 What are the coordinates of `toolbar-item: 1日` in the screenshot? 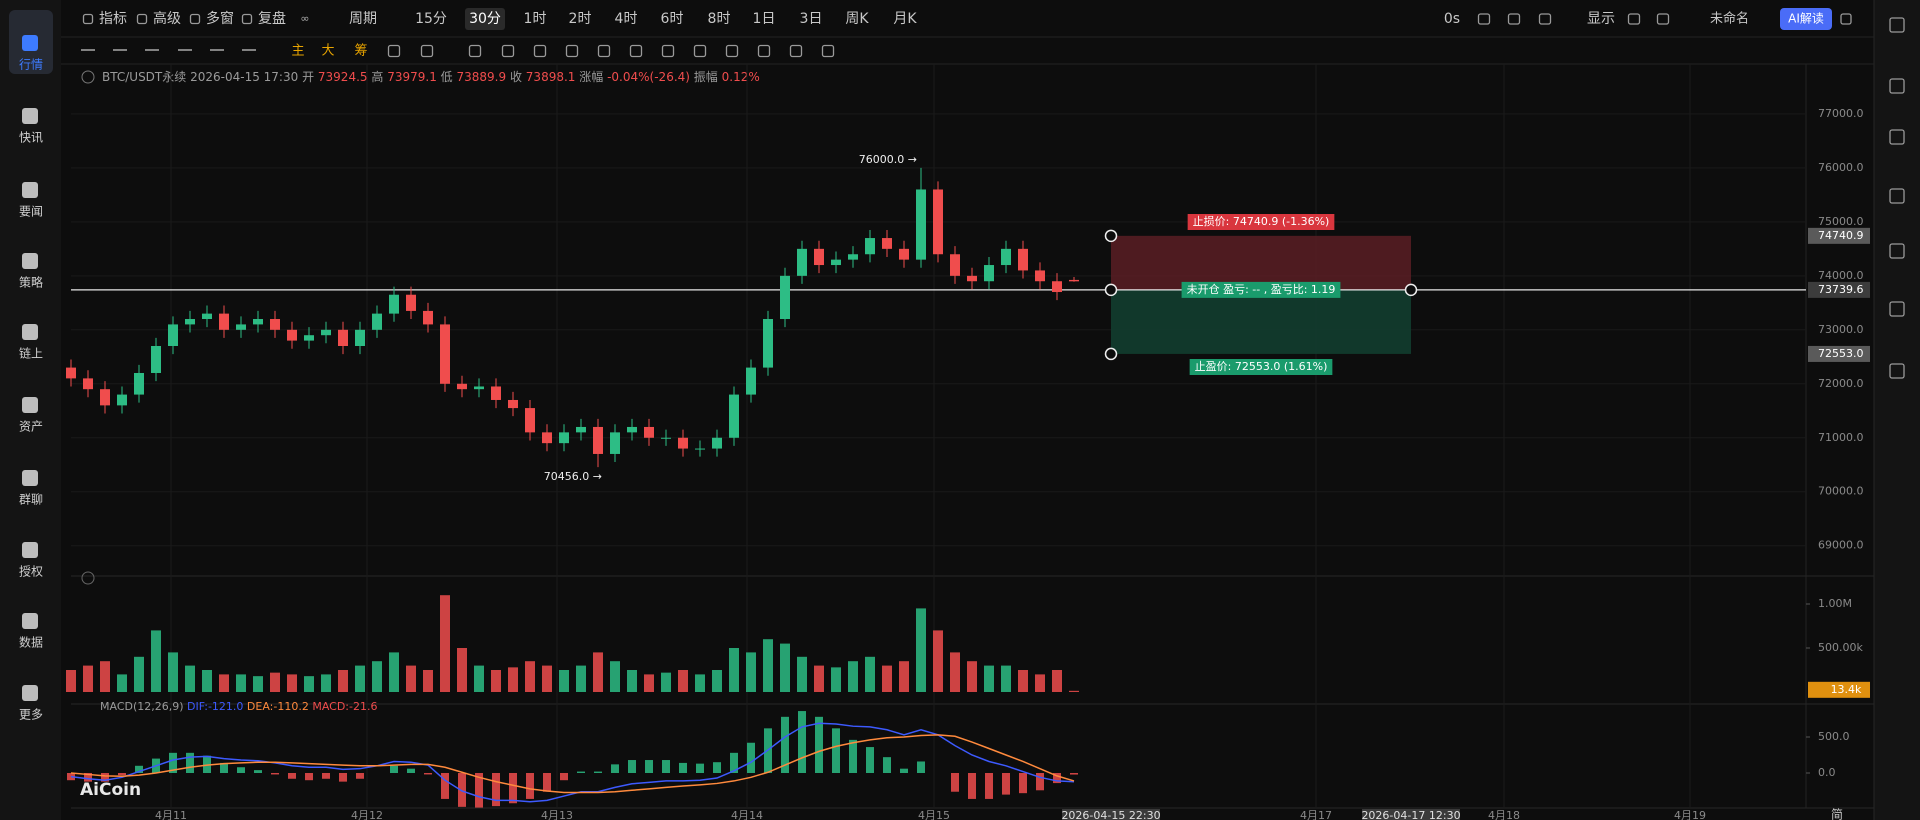 It's located at (764, 19).